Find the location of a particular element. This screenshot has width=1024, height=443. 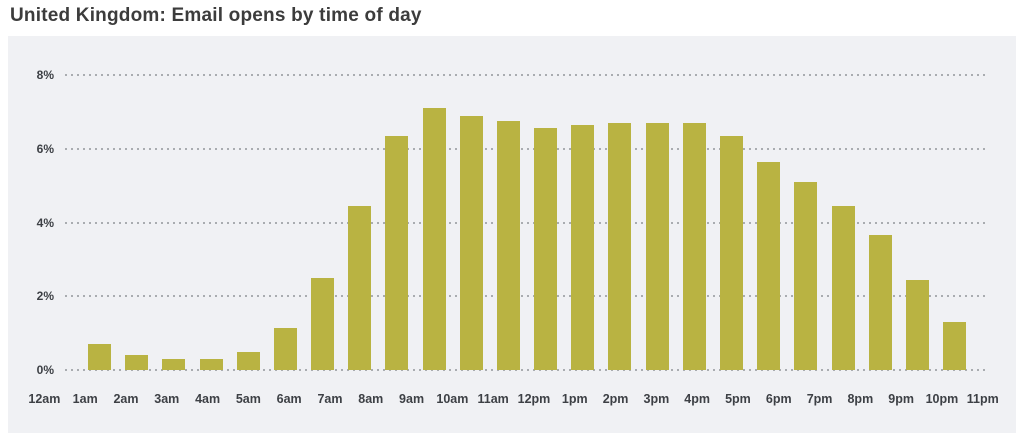

bar-slot-6pm is located at coordinates (768, 222).